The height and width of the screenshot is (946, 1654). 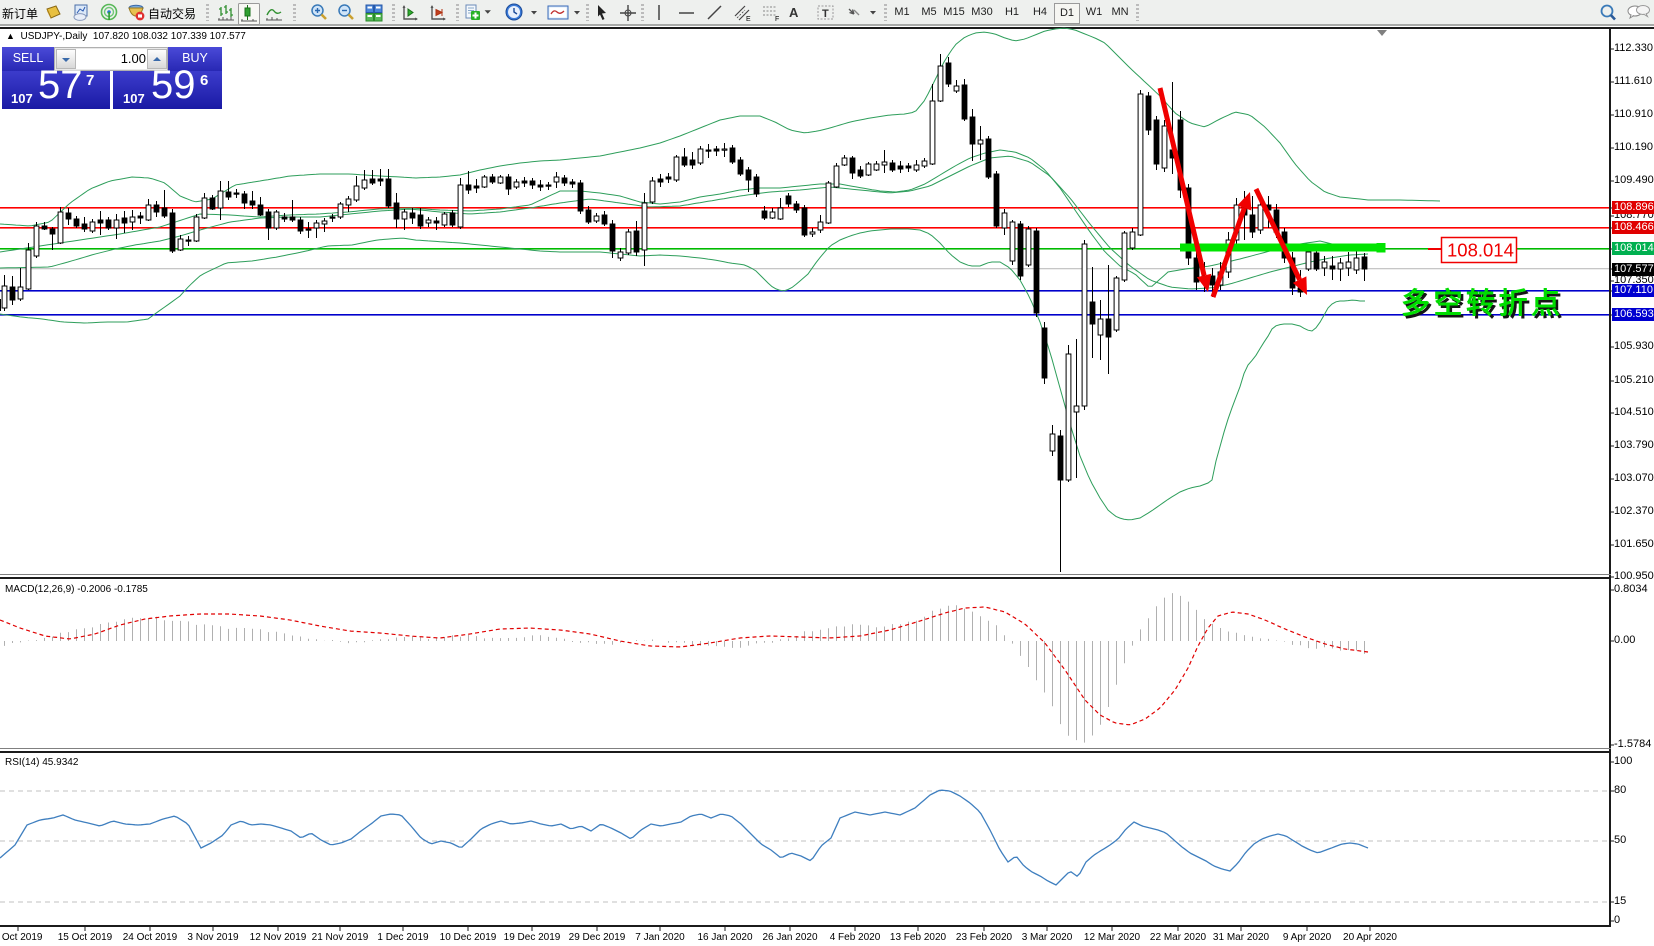 What do you see at coordinates (825, 14) in the screenshot?
I see `svg-text: T` at bounding box center [825, 14].